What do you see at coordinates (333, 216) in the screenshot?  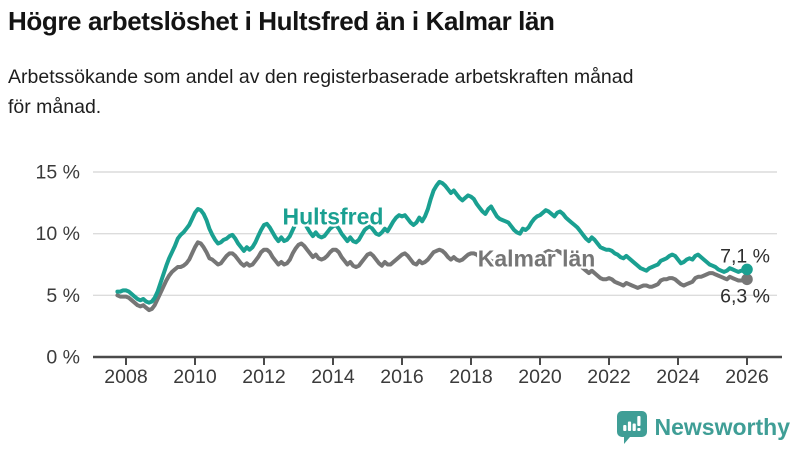 I see `series-label-hultsfred: Hultsfred` at bounding box center [333, 216].